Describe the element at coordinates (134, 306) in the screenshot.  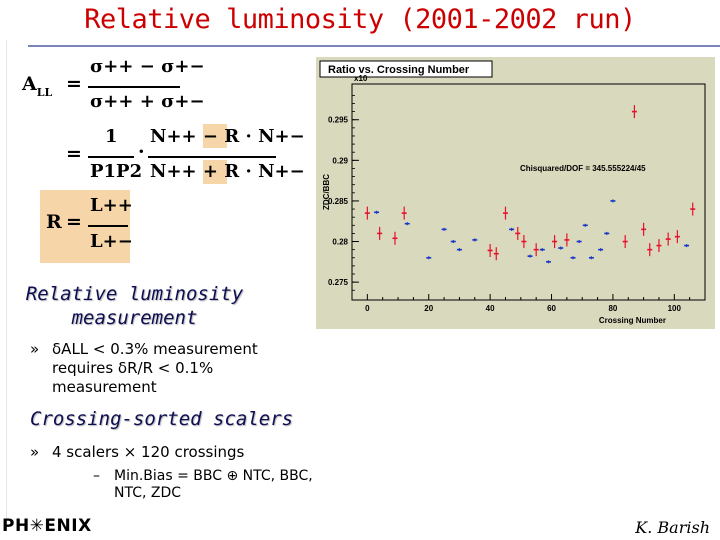
I see `heading-relative-luminosity: Relative luminosity measurement` at that location.